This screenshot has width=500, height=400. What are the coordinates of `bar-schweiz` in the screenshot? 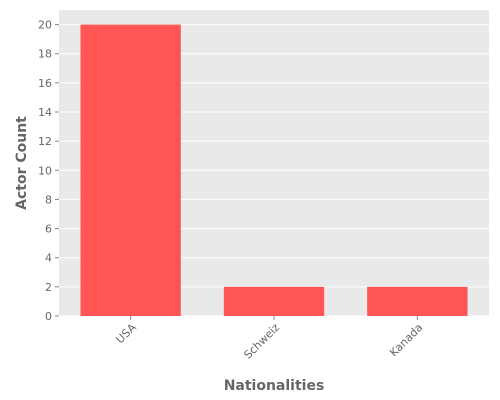 It's located at (274, 301).